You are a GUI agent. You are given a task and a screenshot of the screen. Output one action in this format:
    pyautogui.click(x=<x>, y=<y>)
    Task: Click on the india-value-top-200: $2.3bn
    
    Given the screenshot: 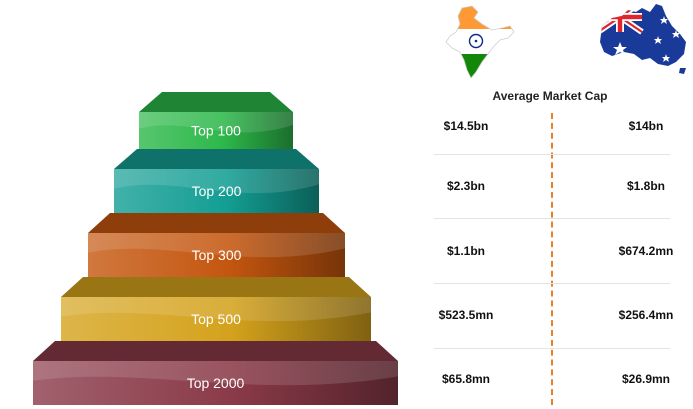 What is the action you would take?
    pyautogui.click(x=466, y=186)
    